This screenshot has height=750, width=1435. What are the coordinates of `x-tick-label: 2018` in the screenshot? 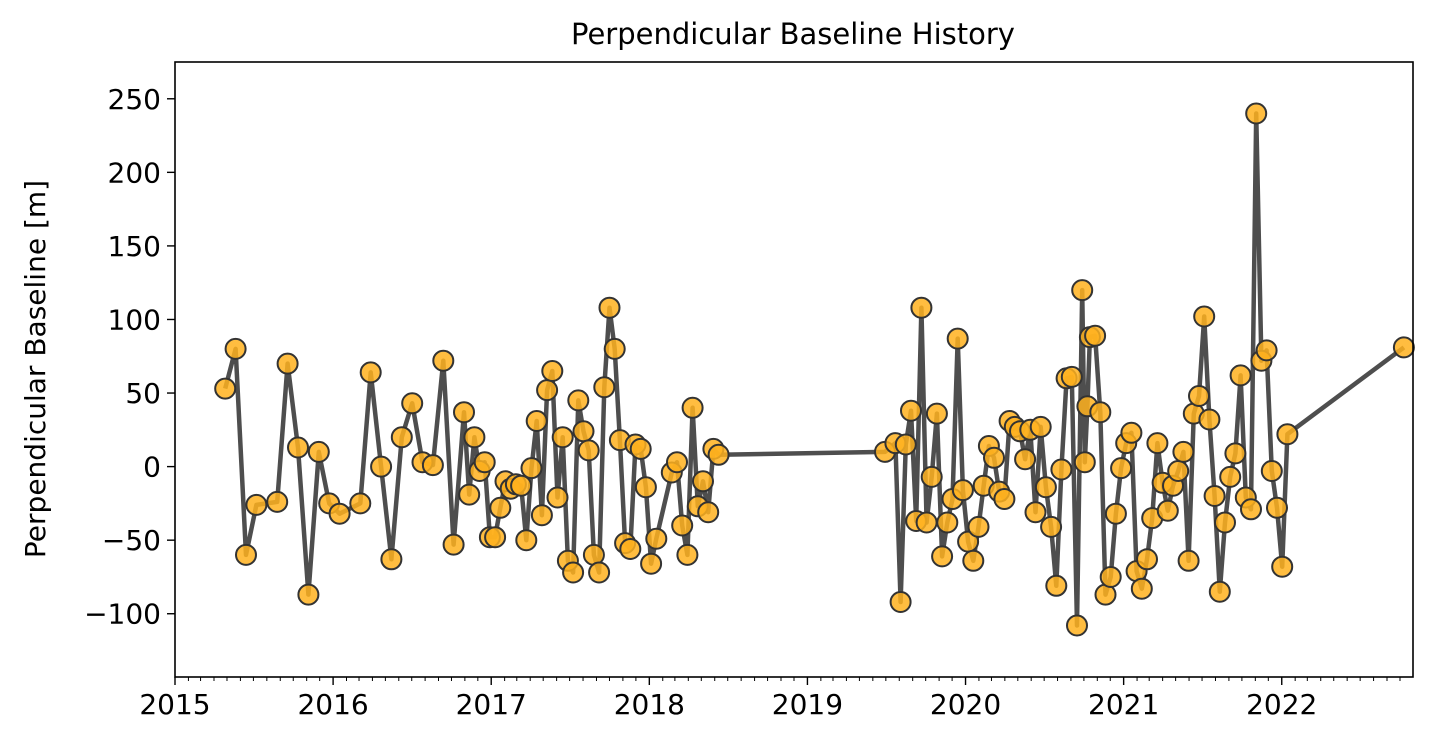 It's located at (649, 704).